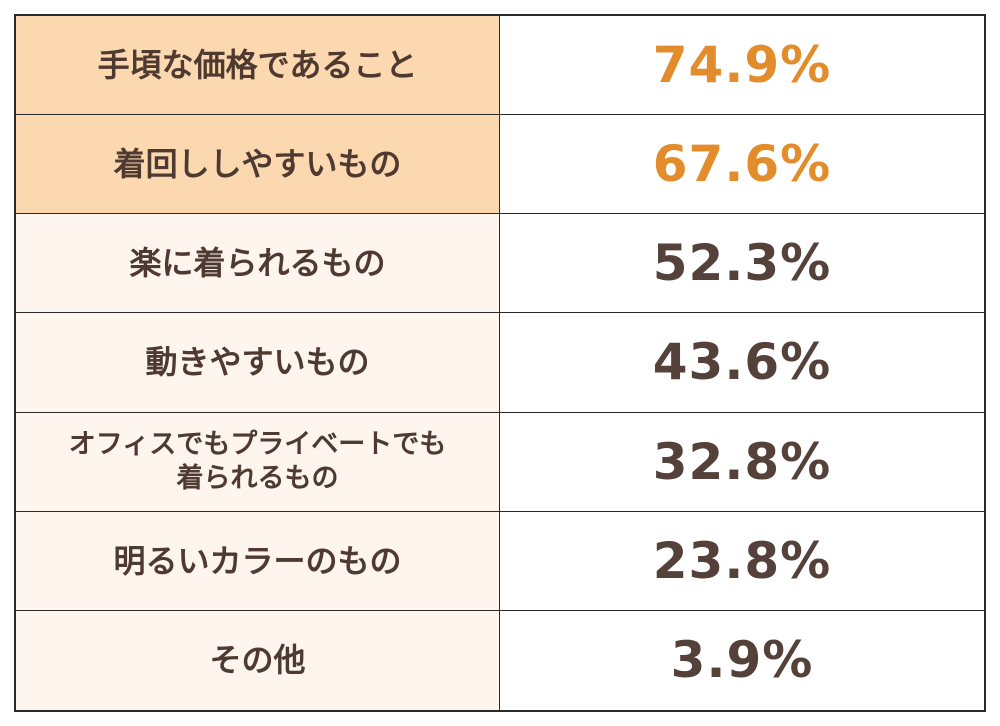 This screenshot has width=1000, height=726. What do you see at coordinates (258, 363) in the screenshot?
I see `row-label-4: 動きやすいもの` at bounding box center [258, 363].